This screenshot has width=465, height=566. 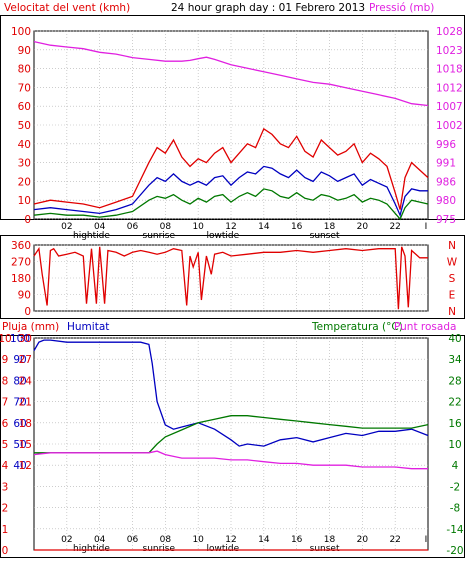 I want to click on temp-left-tick-label: 15, so click(x=25, y=445).